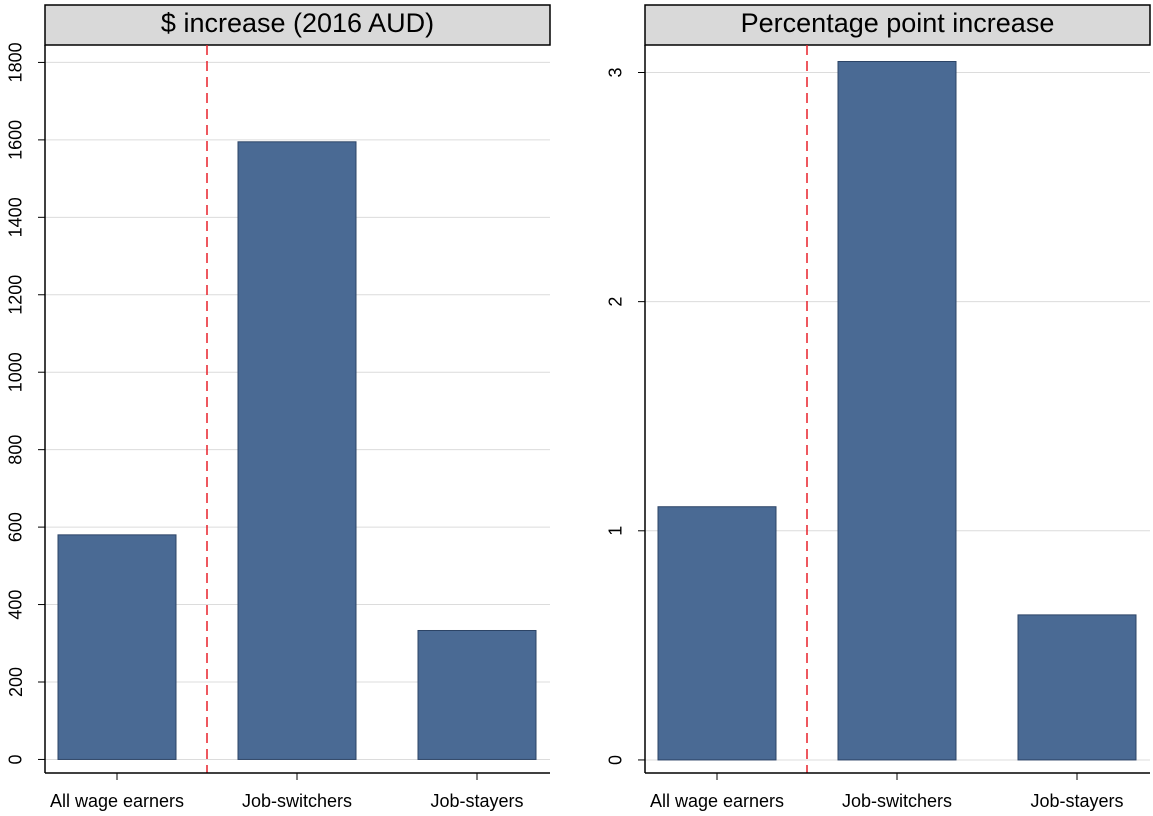  Describe the element at coordinates (16, 372) in the screenshot. I see `y-tick-label: 1000` at that location.